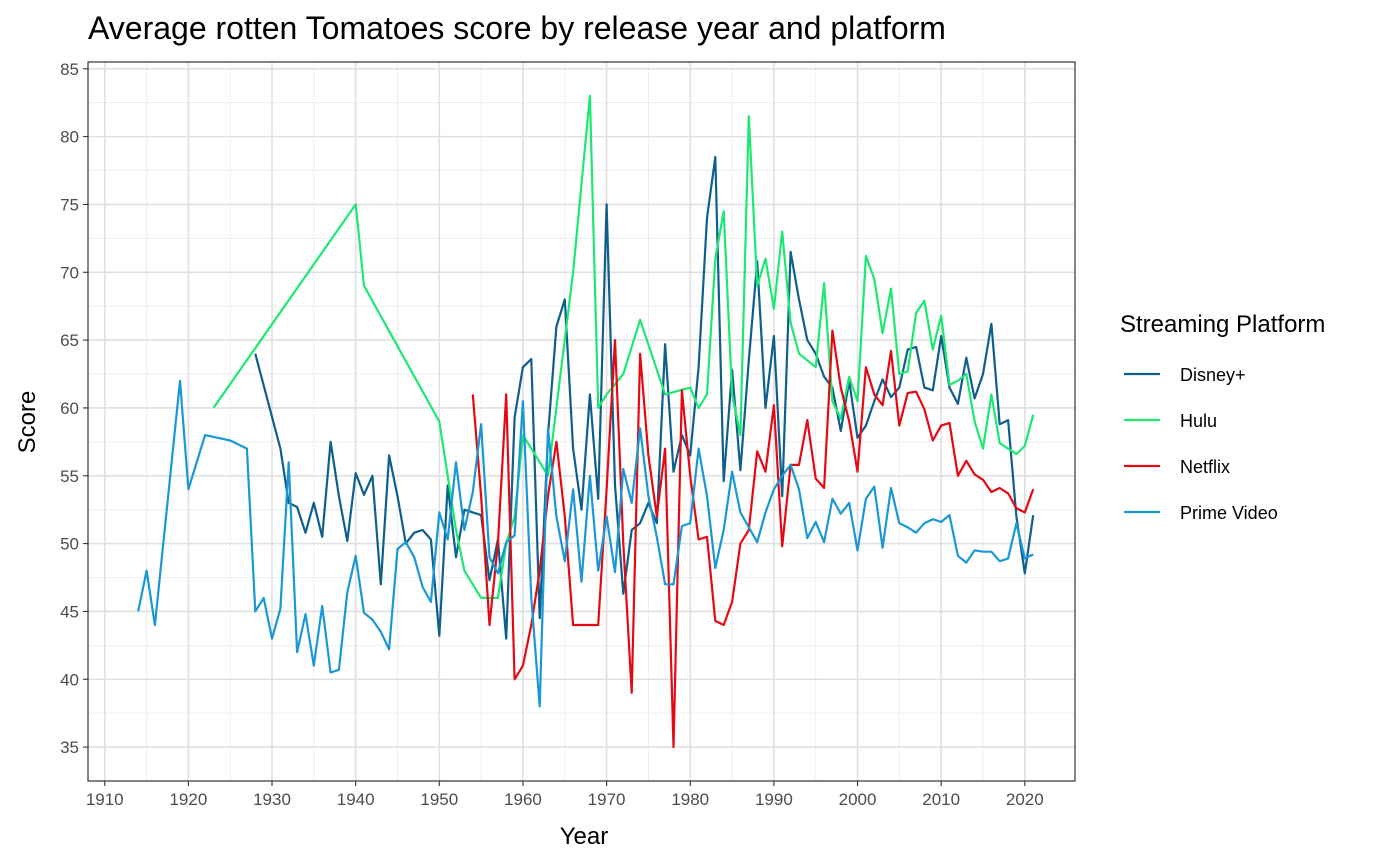 This screenshot has height=865, width=1400. I want to click on x-tick-label: 2000, so click(858, 799).